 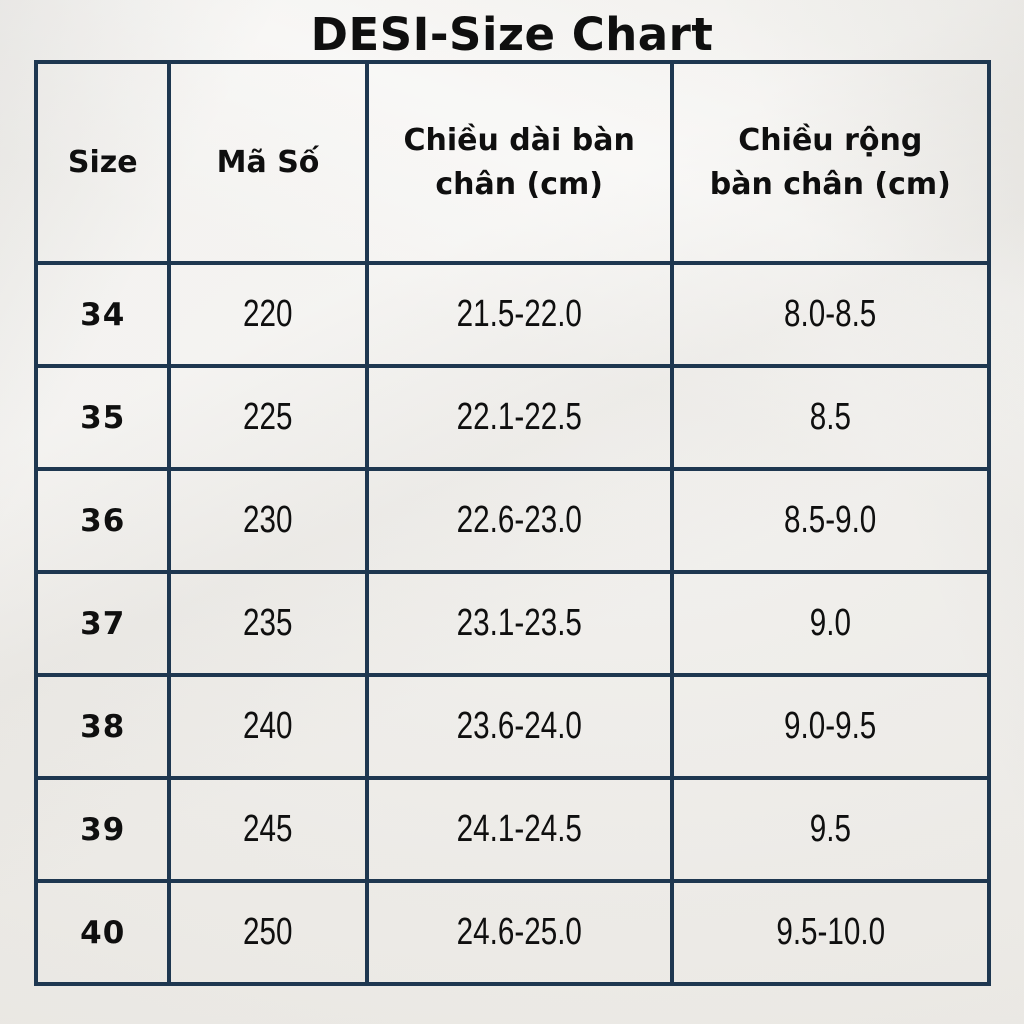 What do you see at coordinates (830, 623) in the screenshot?
I see `cell-width: 9.0` at bounding box center [830, 623].